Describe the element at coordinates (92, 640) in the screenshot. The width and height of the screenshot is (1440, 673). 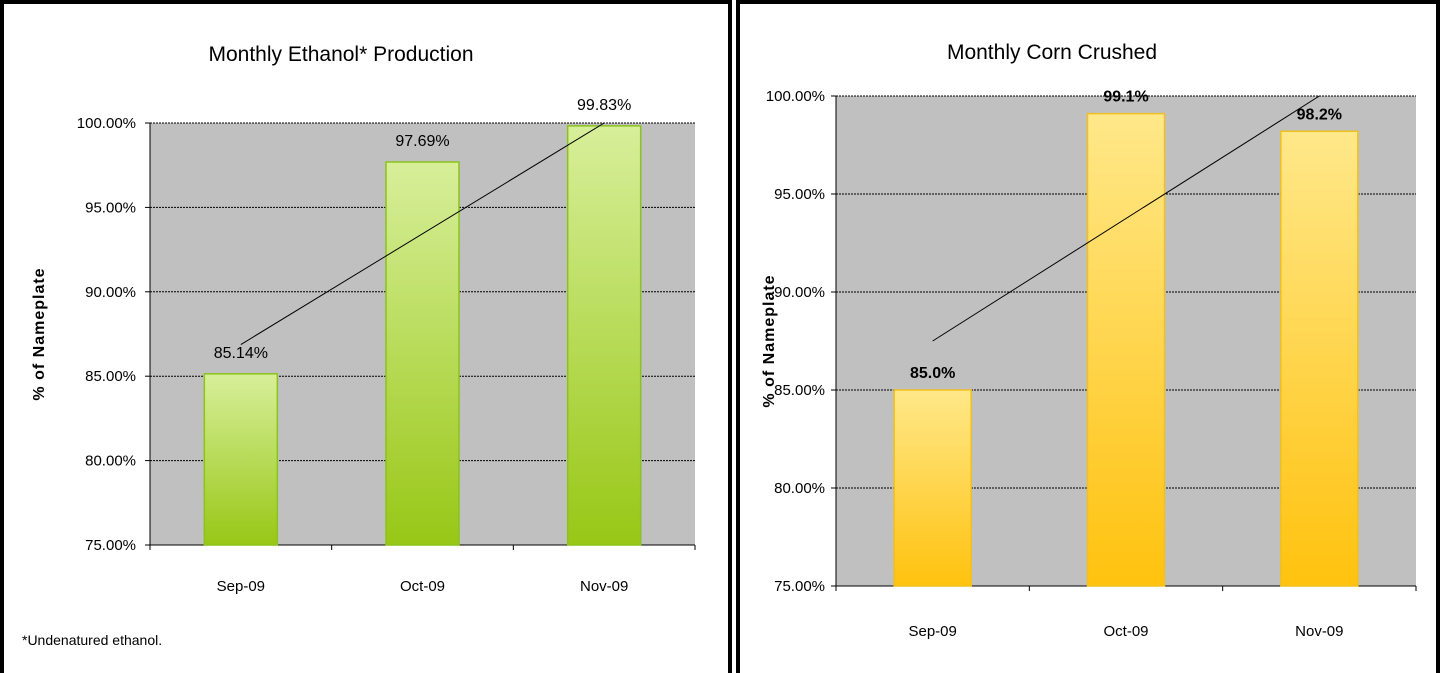
I see `footnote: *Undenatured ethanol.` at that location.